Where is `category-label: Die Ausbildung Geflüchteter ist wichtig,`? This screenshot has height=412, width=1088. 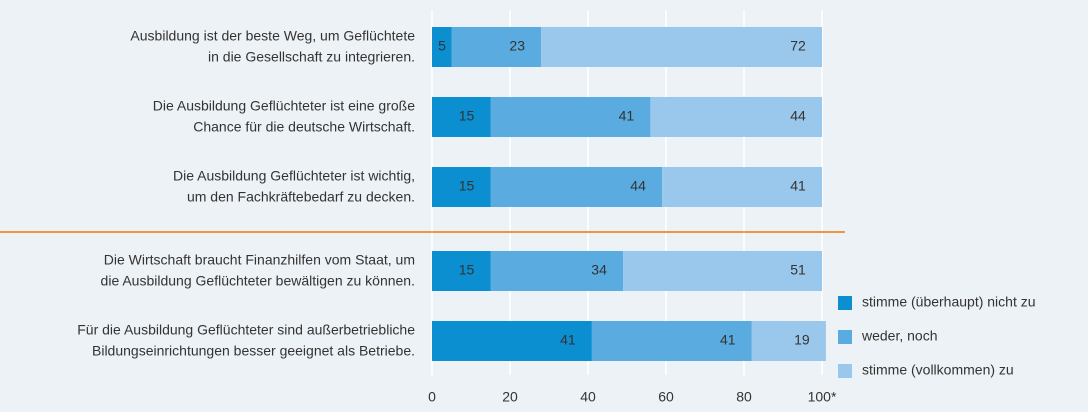 category-label: Die Ausbildung Geflüchteter ist wichtig, is located at coordinates (294, 176).